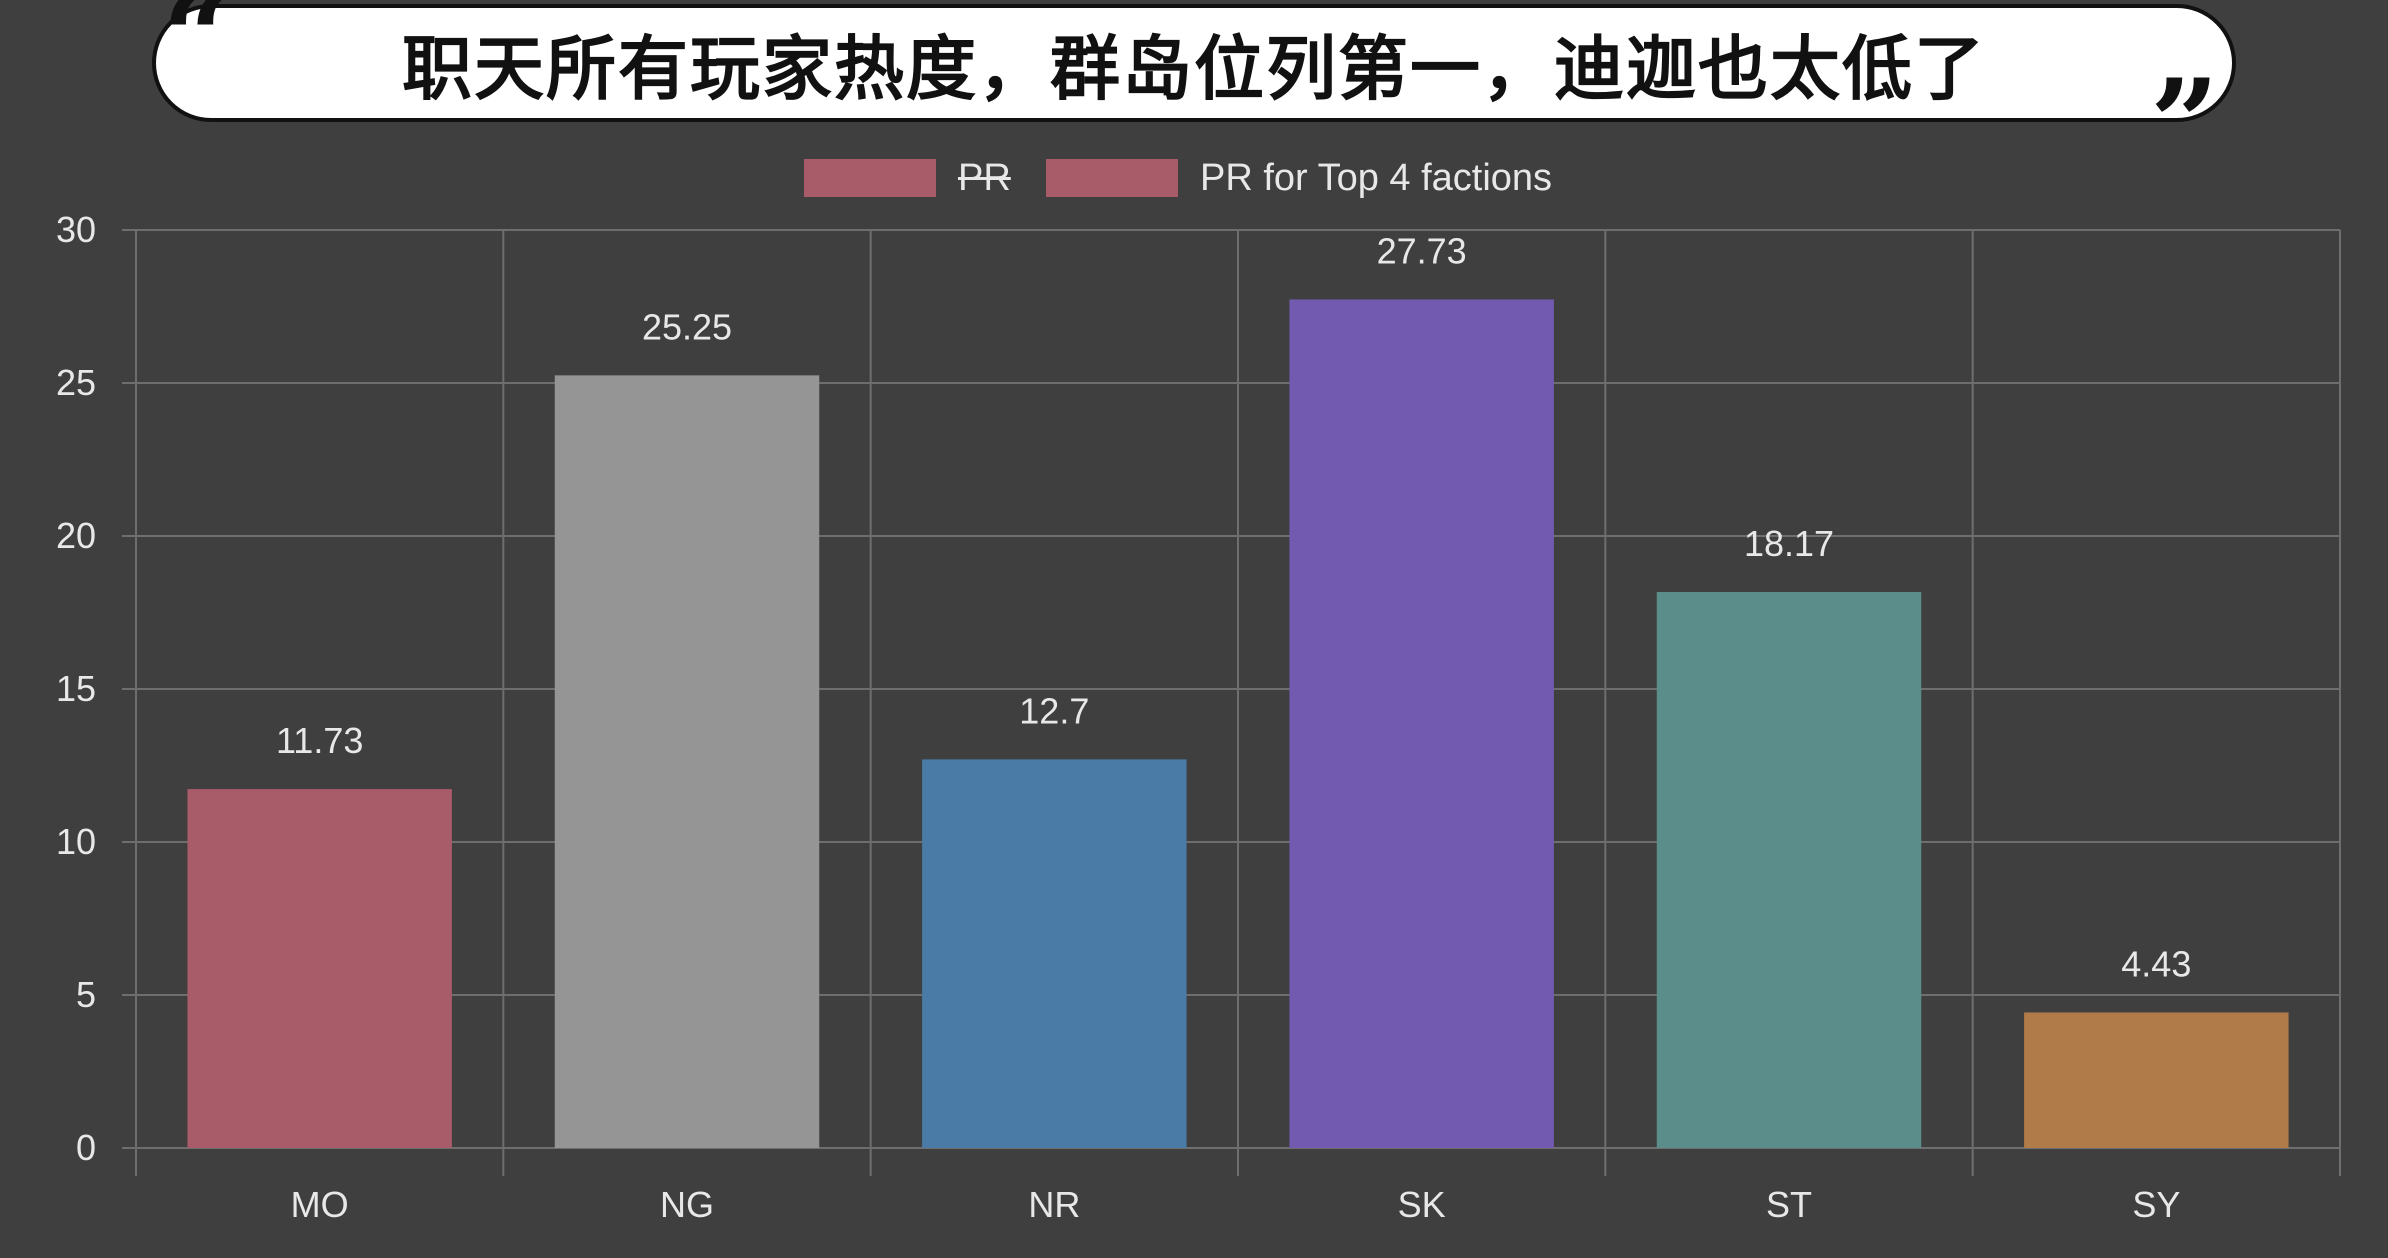  What do you see at coordinates (1054, 953) in the screenshot?
I see `bar-nr` at bounding box center [1054, 953].